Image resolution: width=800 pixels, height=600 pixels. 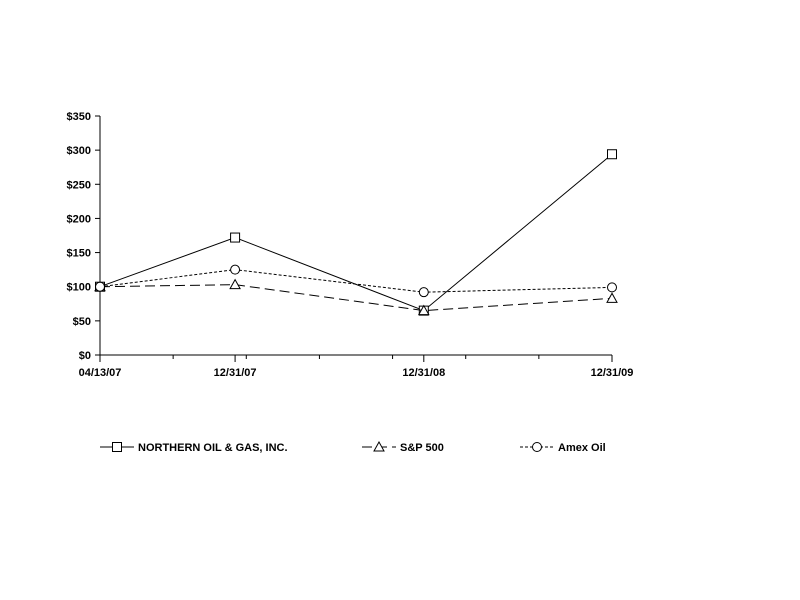 What do you see at coordinates (82, 322) in the screenshot?
I see `y-tick-label: $50` at bounding box center [82, 322].